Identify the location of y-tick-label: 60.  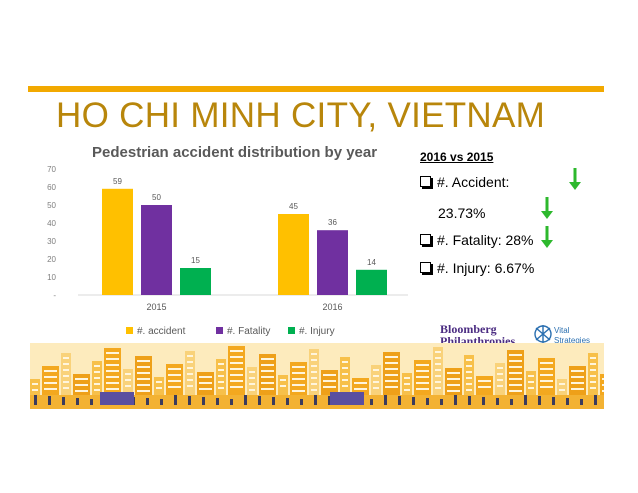
(51, 187).